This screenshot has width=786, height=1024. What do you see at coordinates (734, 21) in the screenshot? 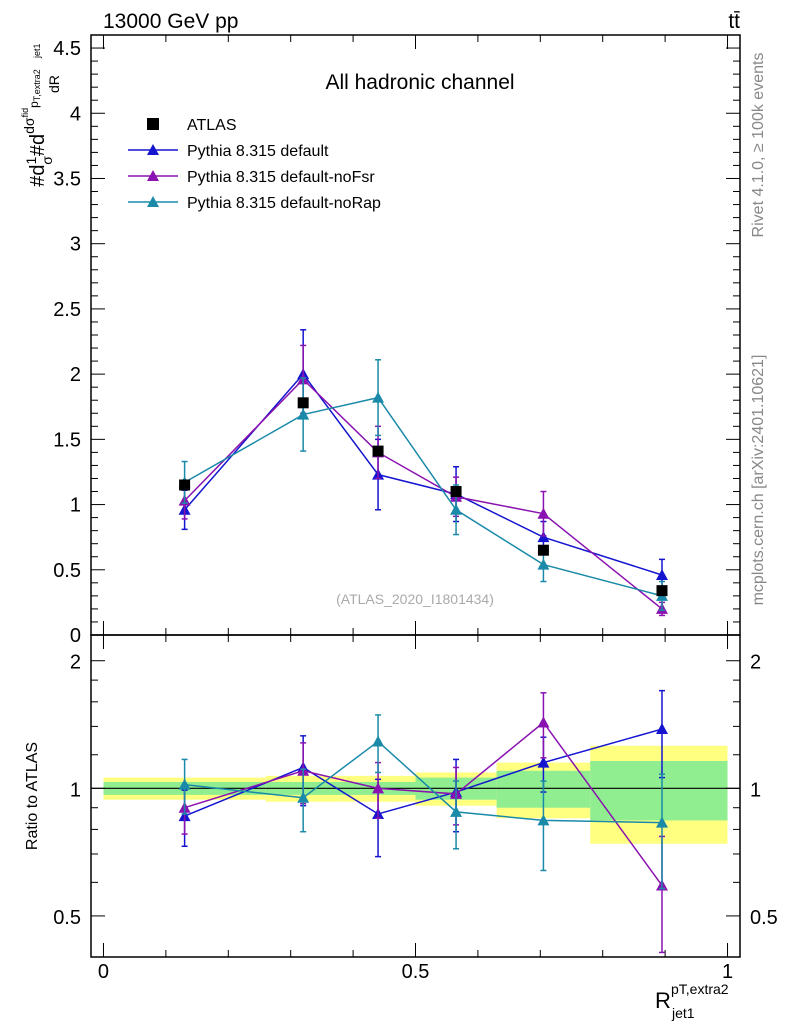
I see `process-label: tt̄` at bounding box center [734, 21].